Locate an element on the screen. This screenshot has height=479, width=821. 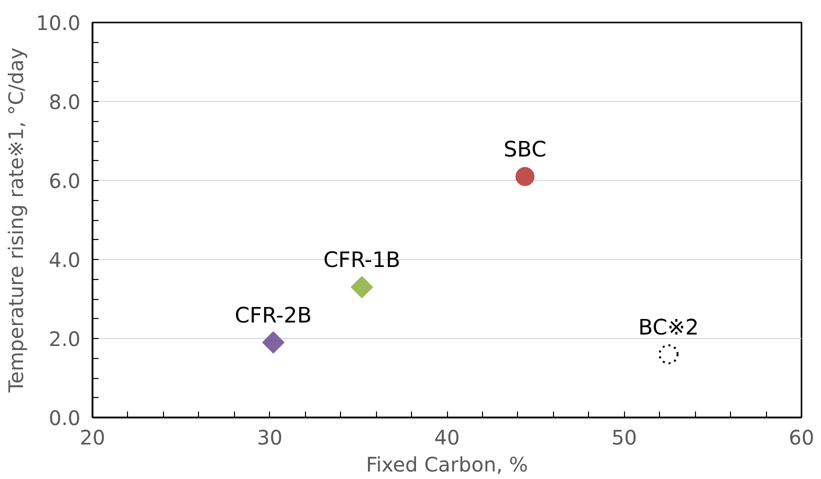
x-tick-label: 40 is located at coordinates (447, 438).